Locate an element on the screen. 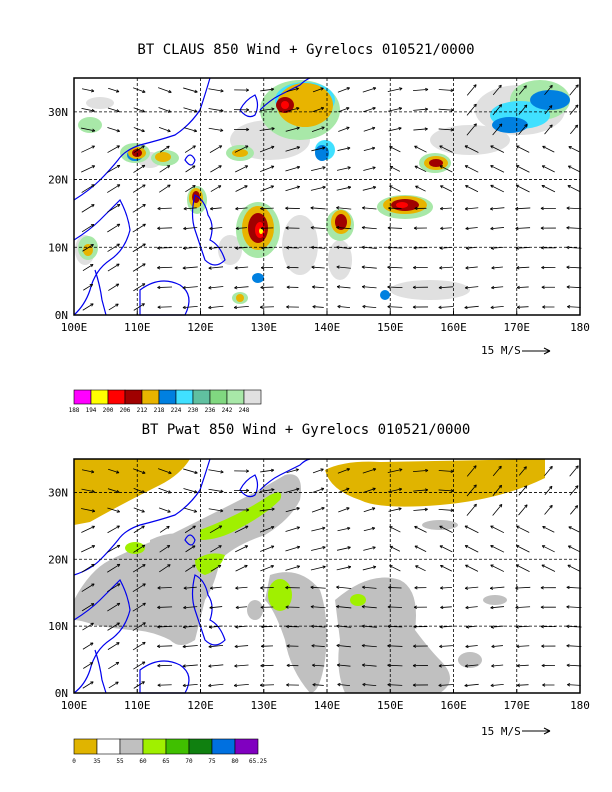 The height and width of the screenshot is (792, 612). x-tick-label: 130E is located at coordinates (264, 705).